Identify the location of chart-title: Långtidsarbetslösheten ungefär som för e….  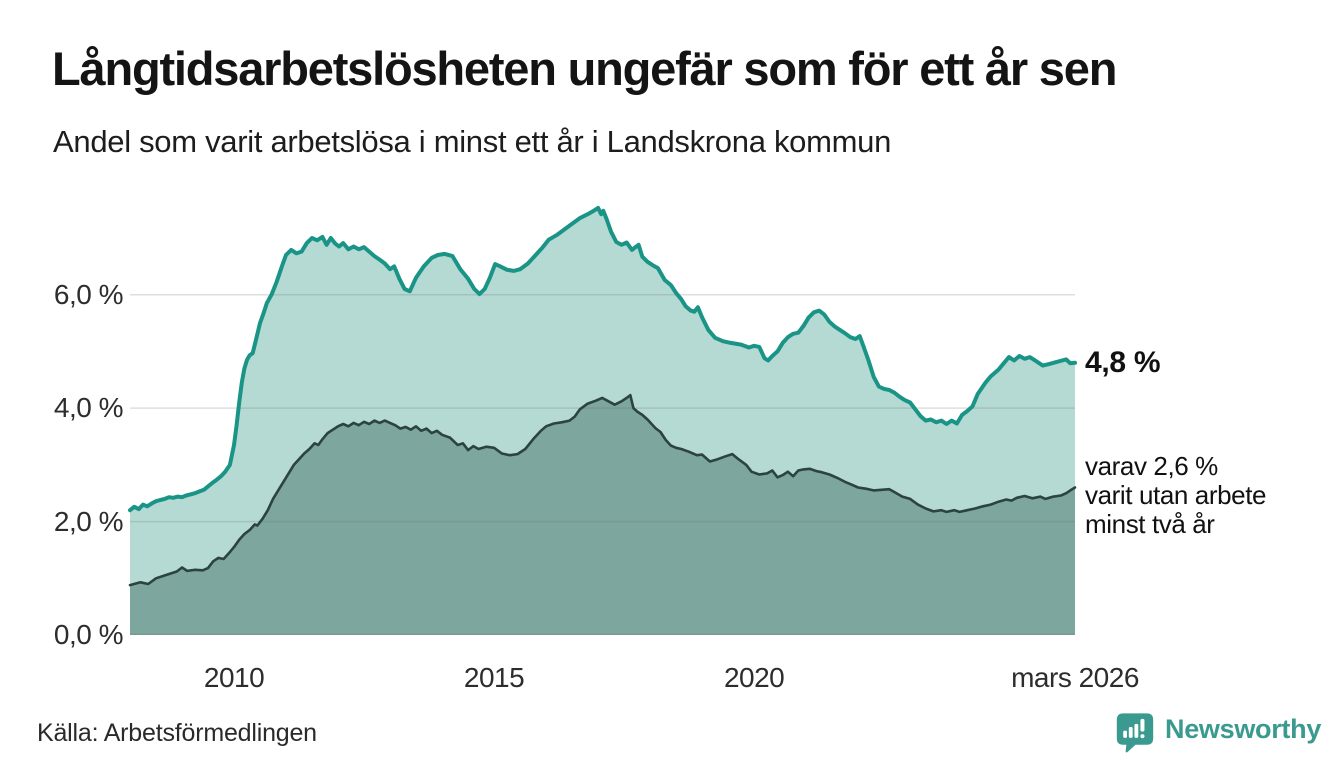
(584, 68).